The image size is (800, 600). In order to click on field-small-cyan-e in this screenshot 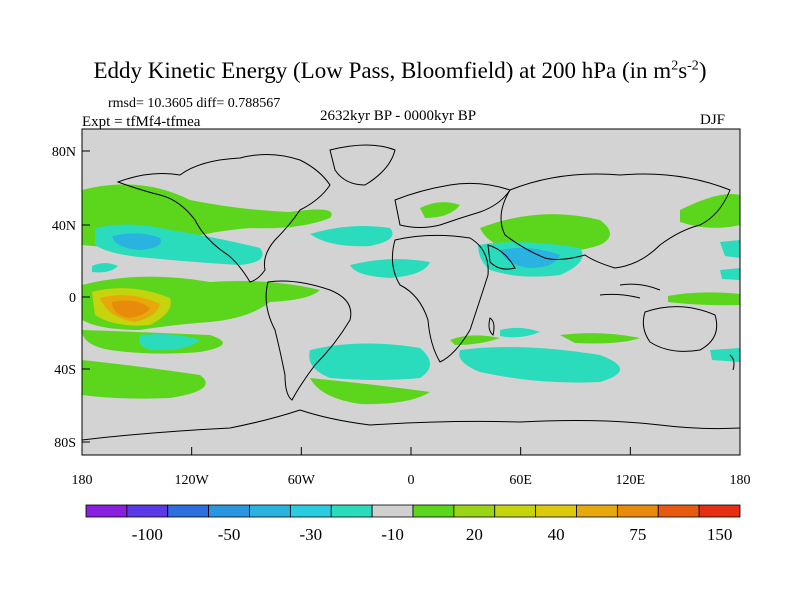, I will do `click(730, 274)`.